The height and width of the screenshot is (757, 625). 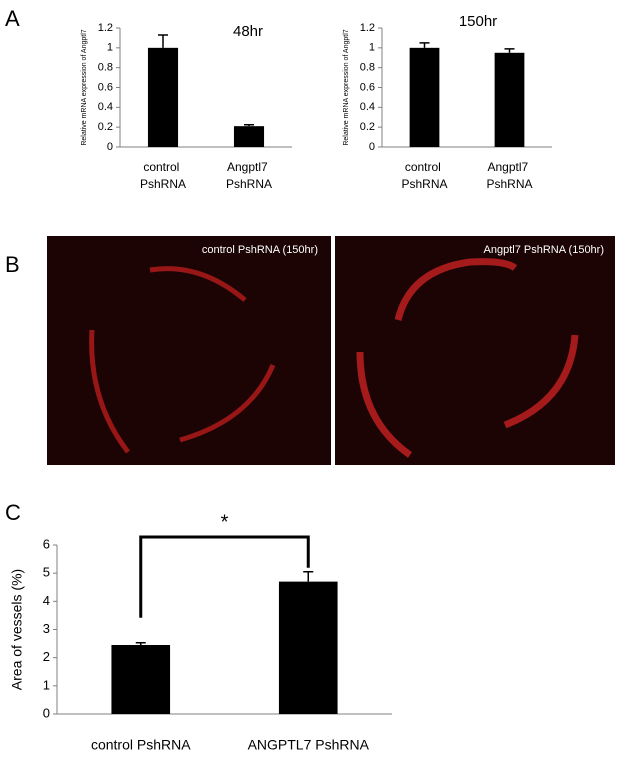 What do you see at coordinates (46, 656) in the screenshot?
I see `y-tick-label: 2` at bounding box center [46, 656].